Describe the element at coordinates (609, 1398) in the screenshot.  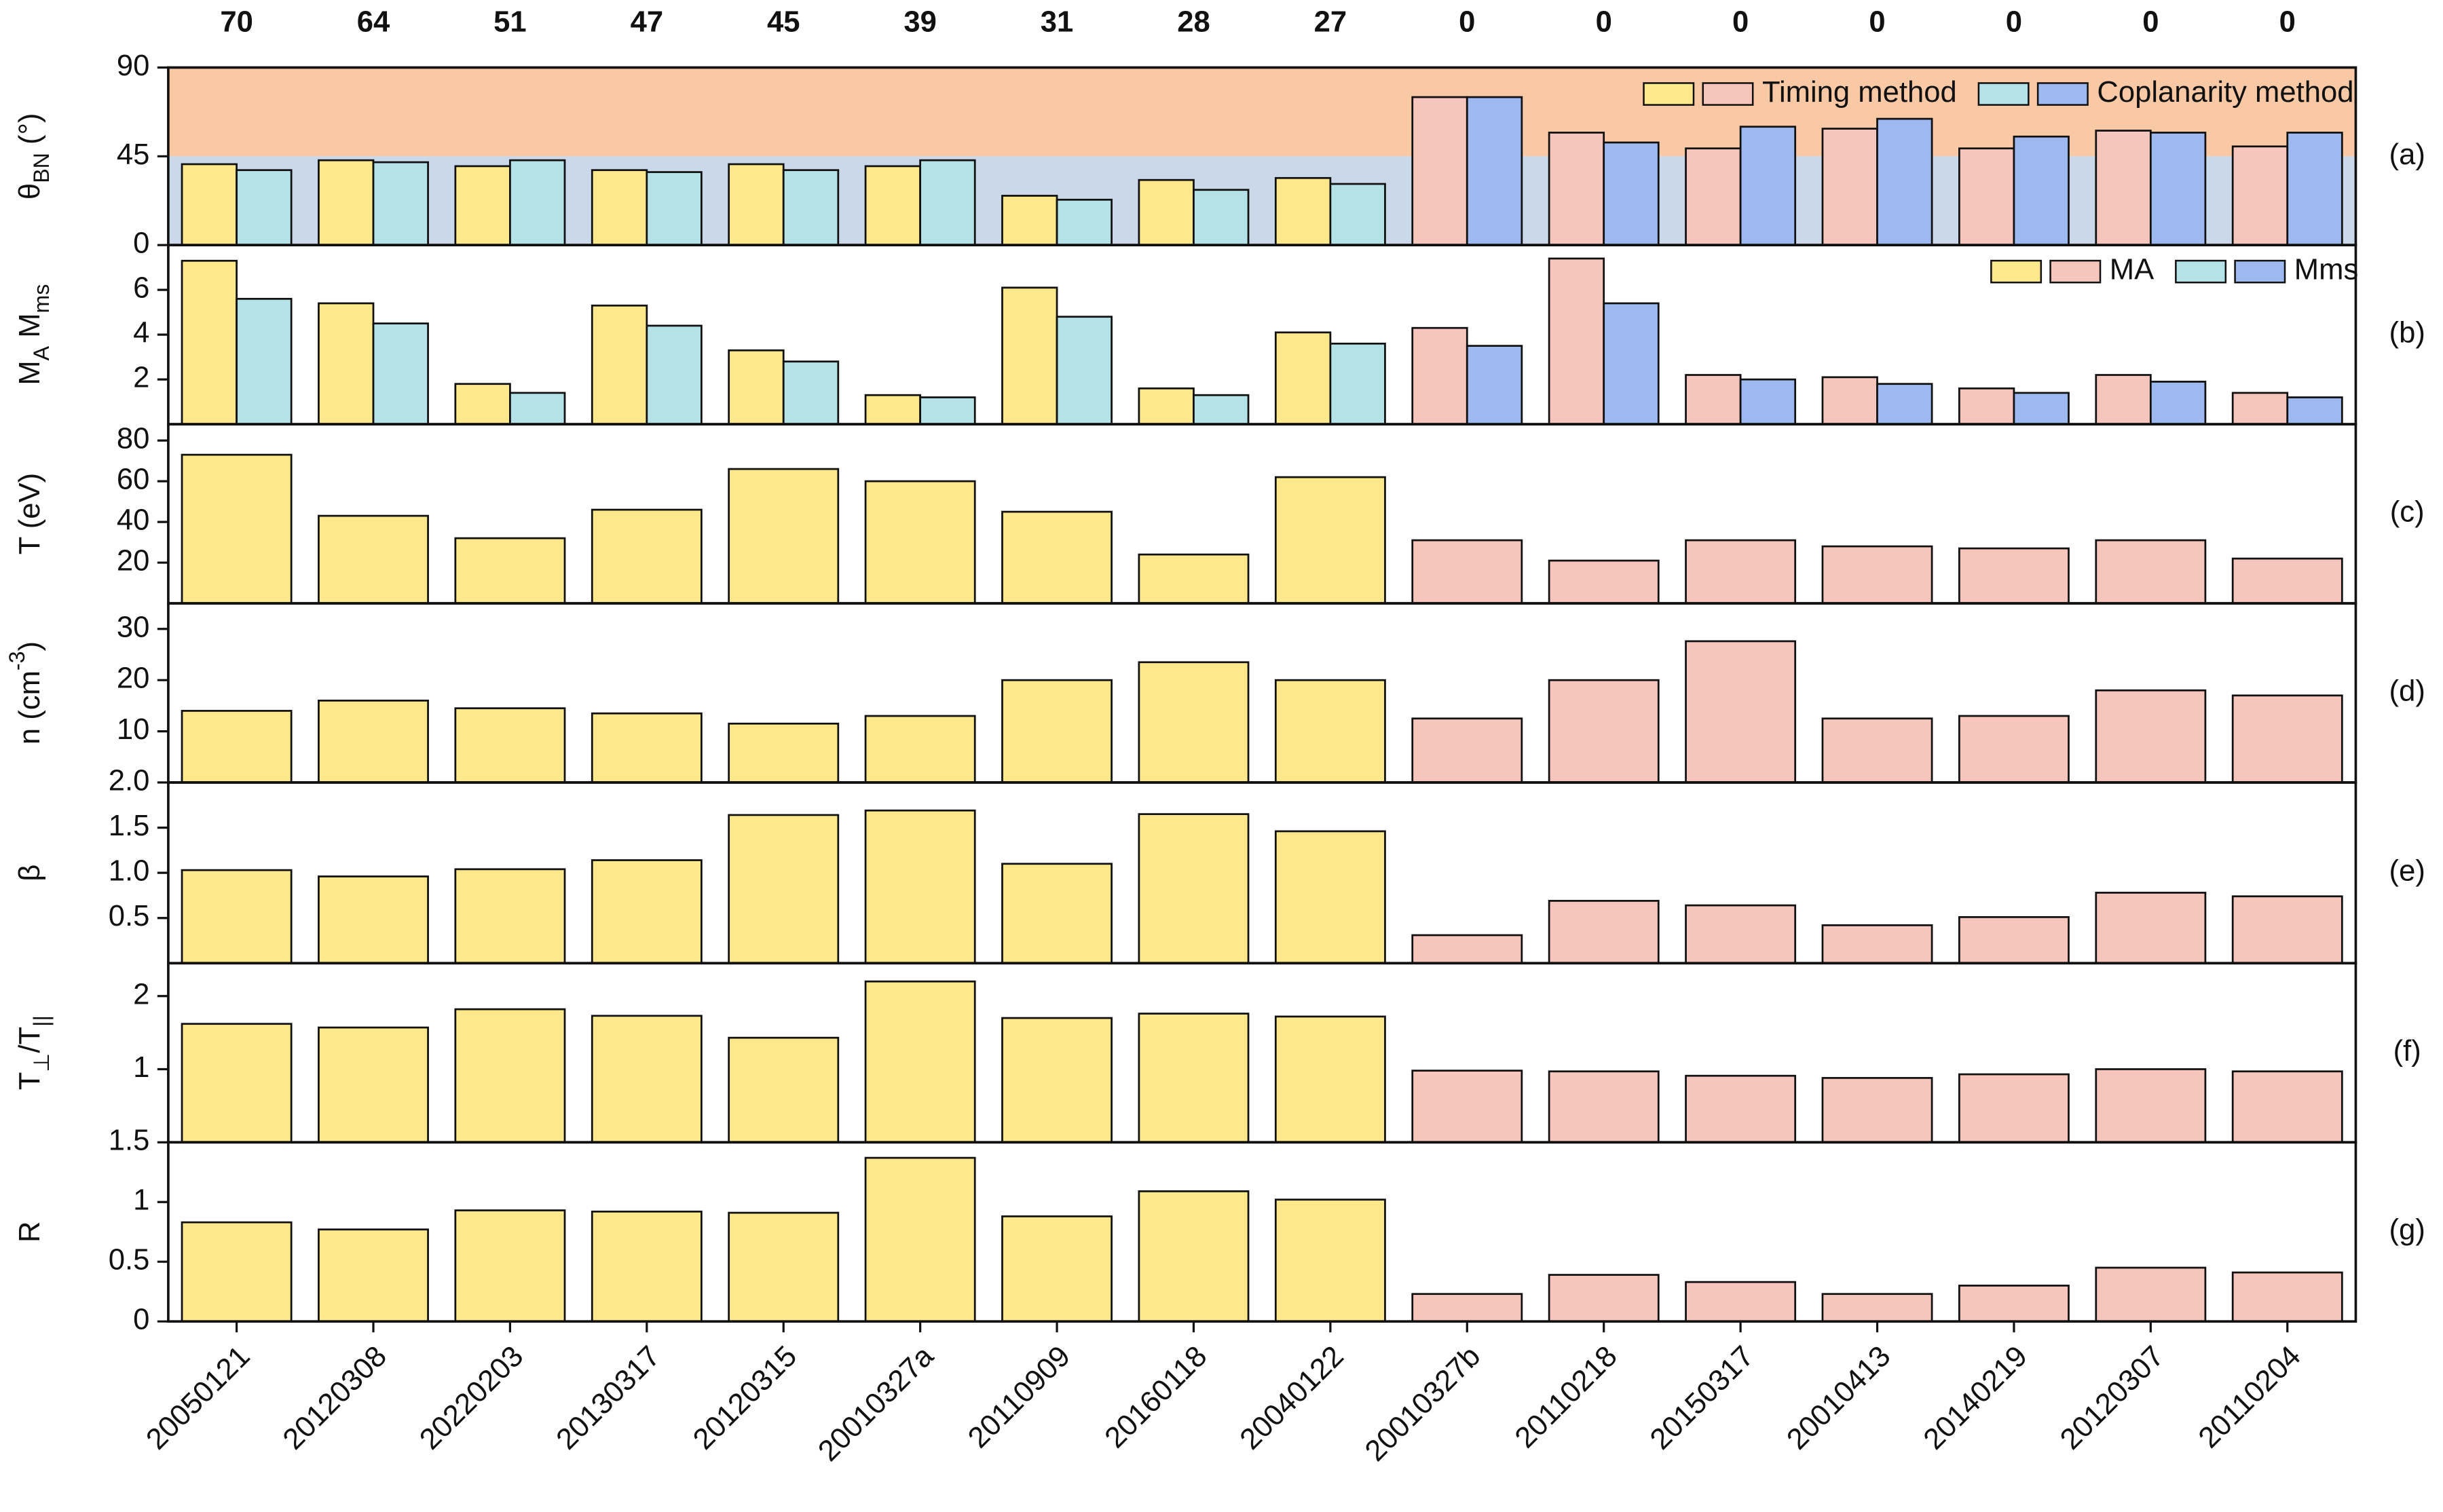
I see `x-tick-label: 20130317` at that location.